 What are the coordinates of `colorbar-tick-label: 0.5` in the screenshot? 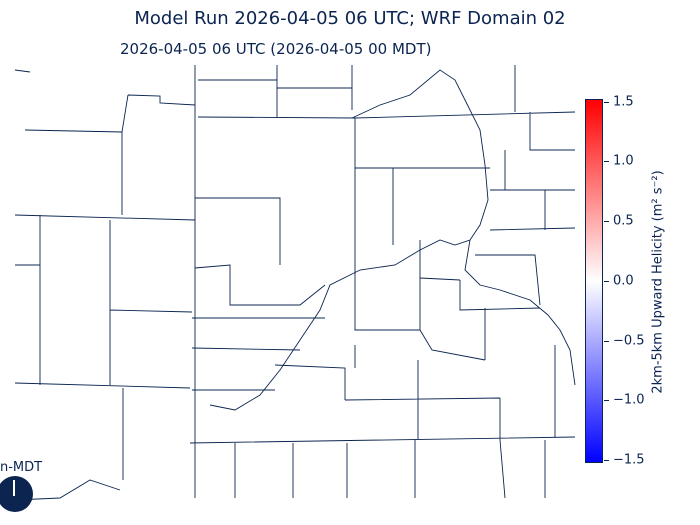 It's located at (623, 221).